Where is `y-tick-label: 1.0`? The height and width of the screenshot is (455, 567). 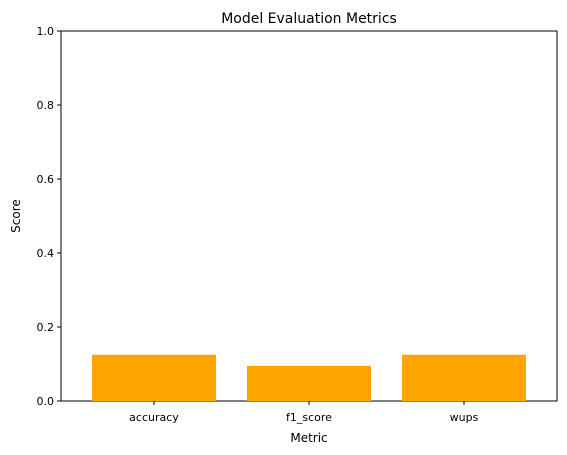
y-tick-label: 1.0 is located at coordinates (46, 31).